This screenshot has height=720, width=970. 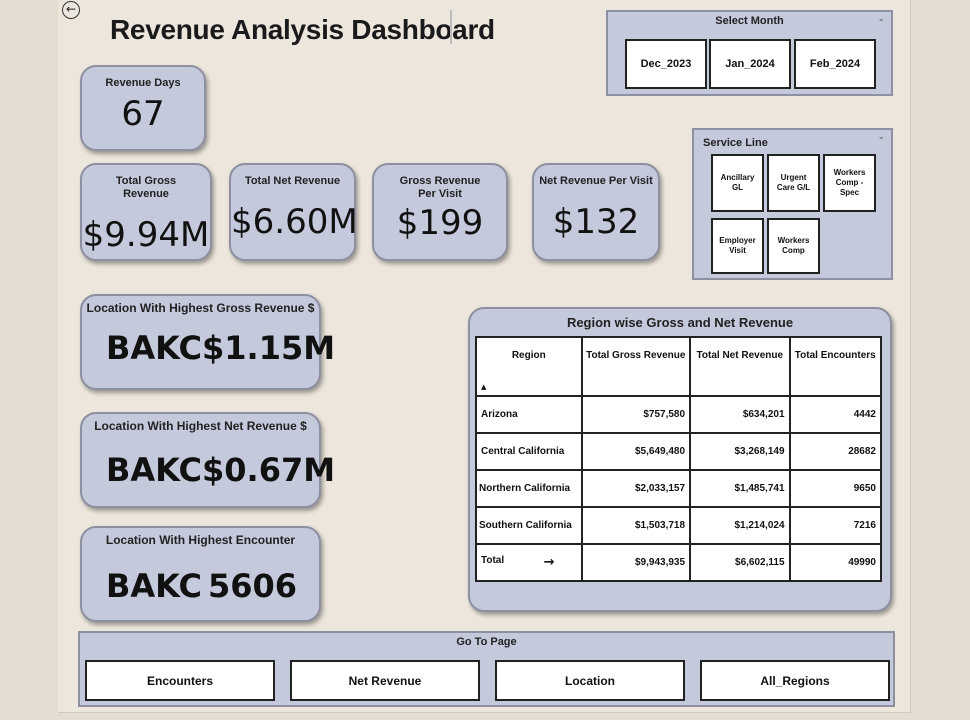 What do you see at coordinates (549, 562) in the screenshot?
I see `arrow-right-icon: →` at bounding box center [549, 562].